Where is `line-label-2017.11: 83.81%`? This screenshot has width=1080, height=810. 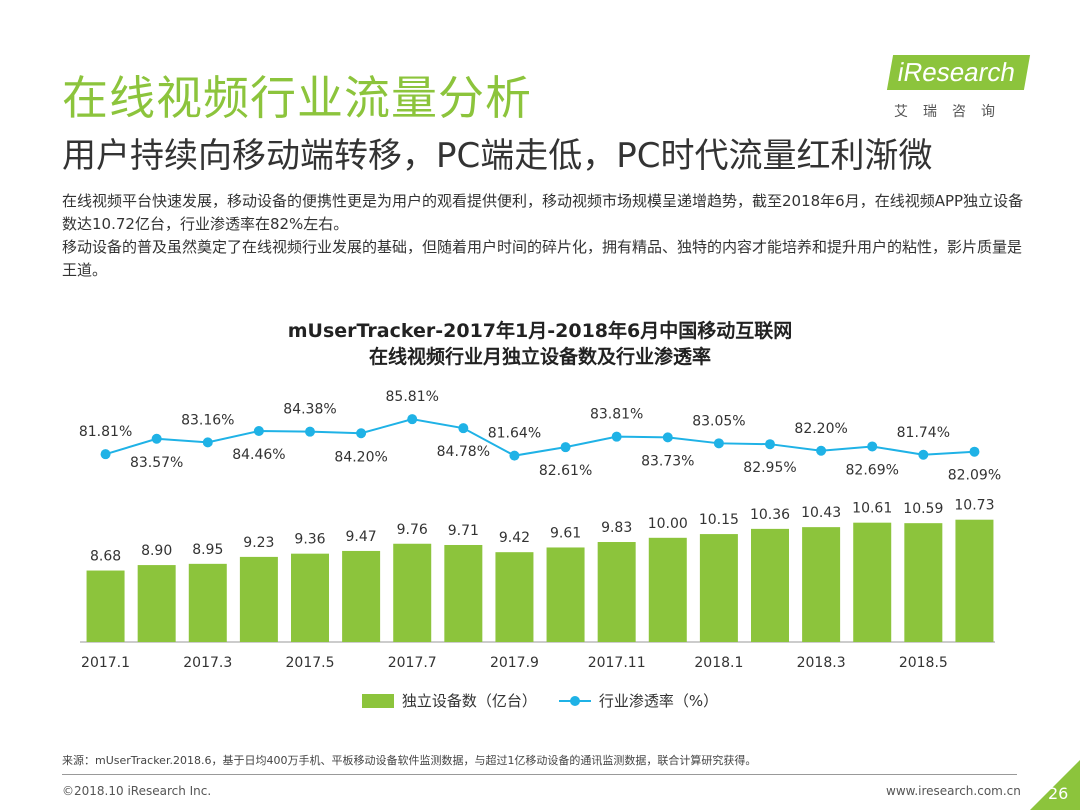
line-label-2017.11: 83.81% is located at coordinates (616, 415).